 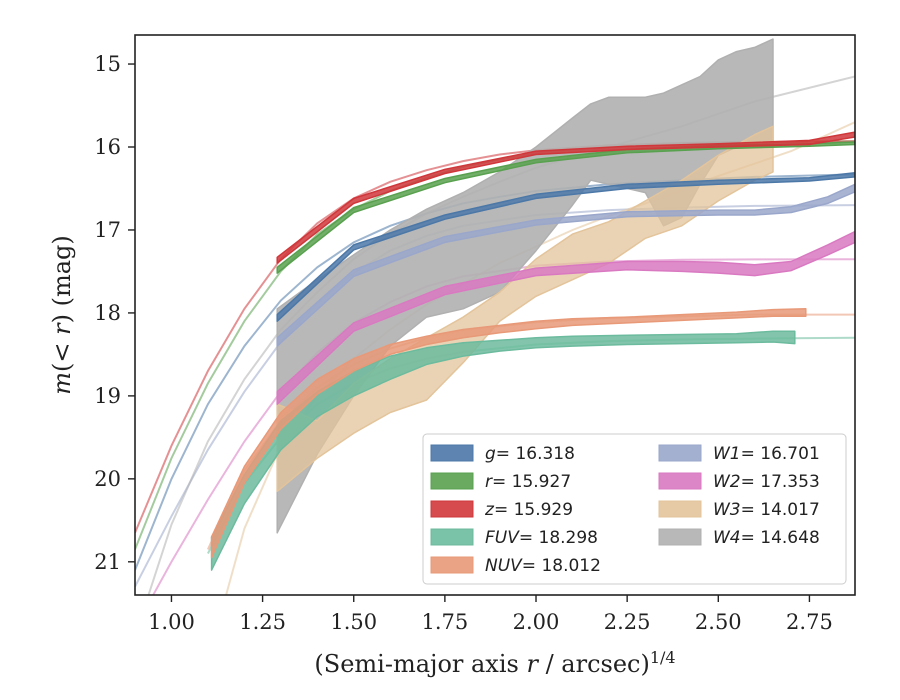 What do you see at coordinates (536, 622) in the screenshot?
I see `x-tick-label: 2.00` at bounding box center [536, 622].